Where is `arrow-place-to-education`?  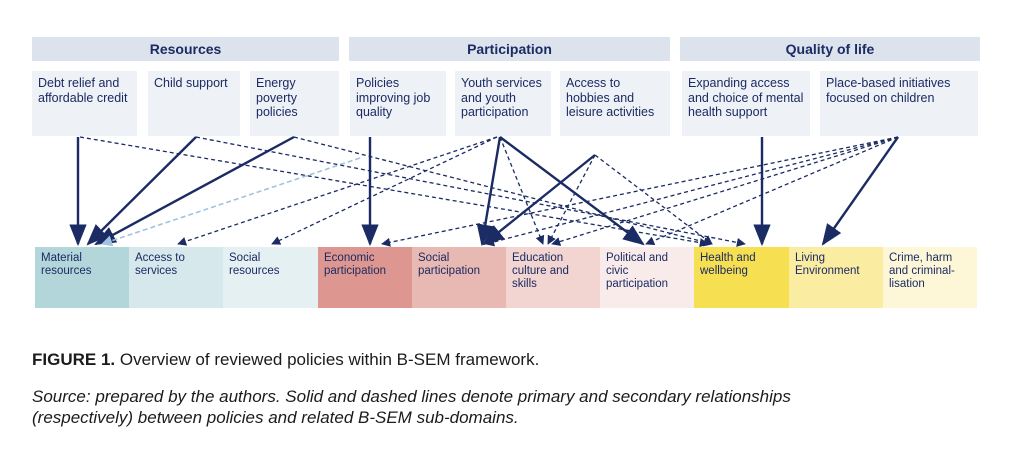 arrow-place-to-education is located at coordinates (725, 191).